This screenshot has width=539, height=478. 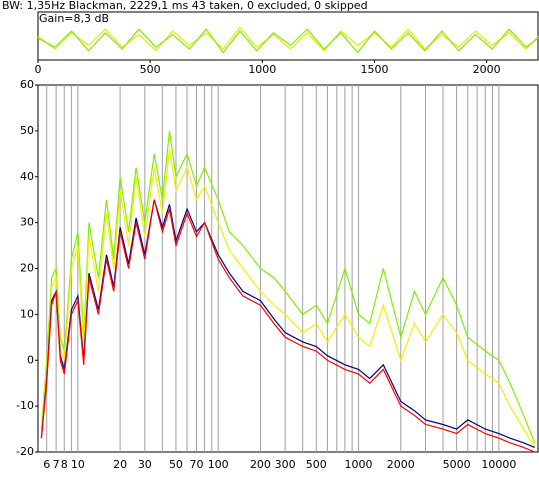 I want to click on wave-frame, so click(x=288, y=36).